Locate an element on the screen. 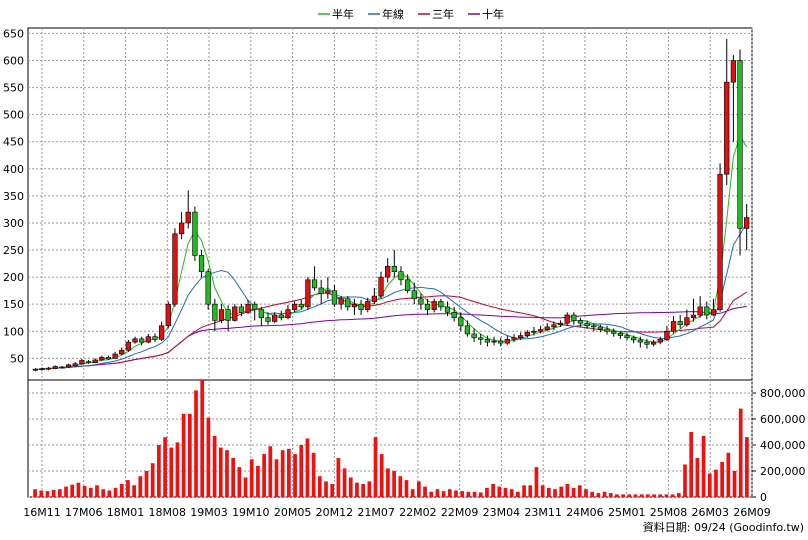 This screenshot has width=808, height=540. x-tick-label: 26M03 is located at coordinates (710, 512).